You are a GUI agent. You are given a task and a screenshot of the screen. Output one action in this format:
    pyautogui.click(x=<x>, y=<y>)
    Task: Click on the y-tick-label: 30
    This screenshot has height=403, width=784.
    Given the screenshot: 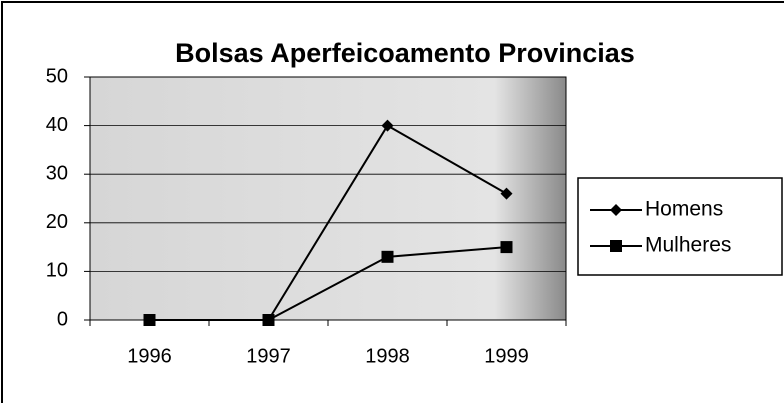 What is the action you would take?
    pyautogui.click(x=57, y=173)
    